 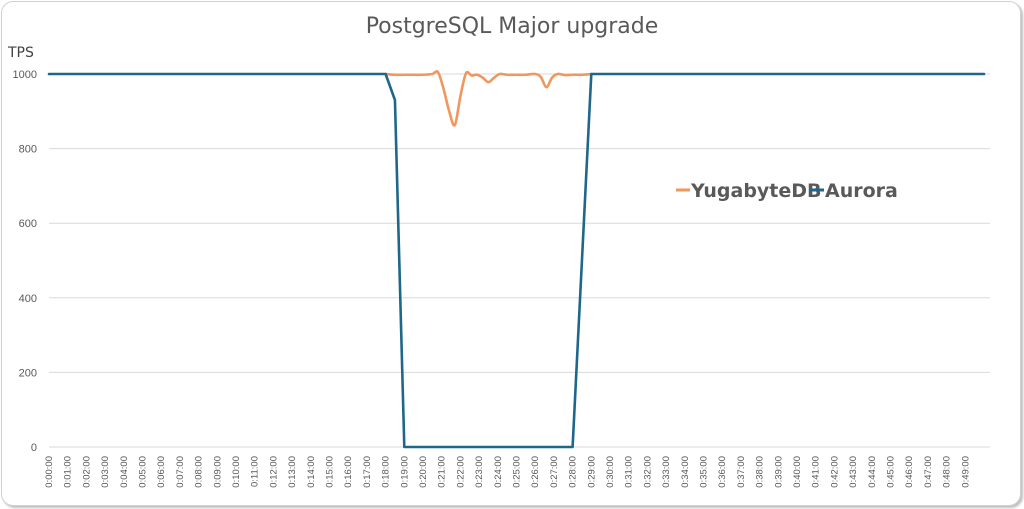 What do you see at coordinates (517, 472) in the screenshot?
I see `x-tick-label: 0:25:00` at bounding box center [517, 472].